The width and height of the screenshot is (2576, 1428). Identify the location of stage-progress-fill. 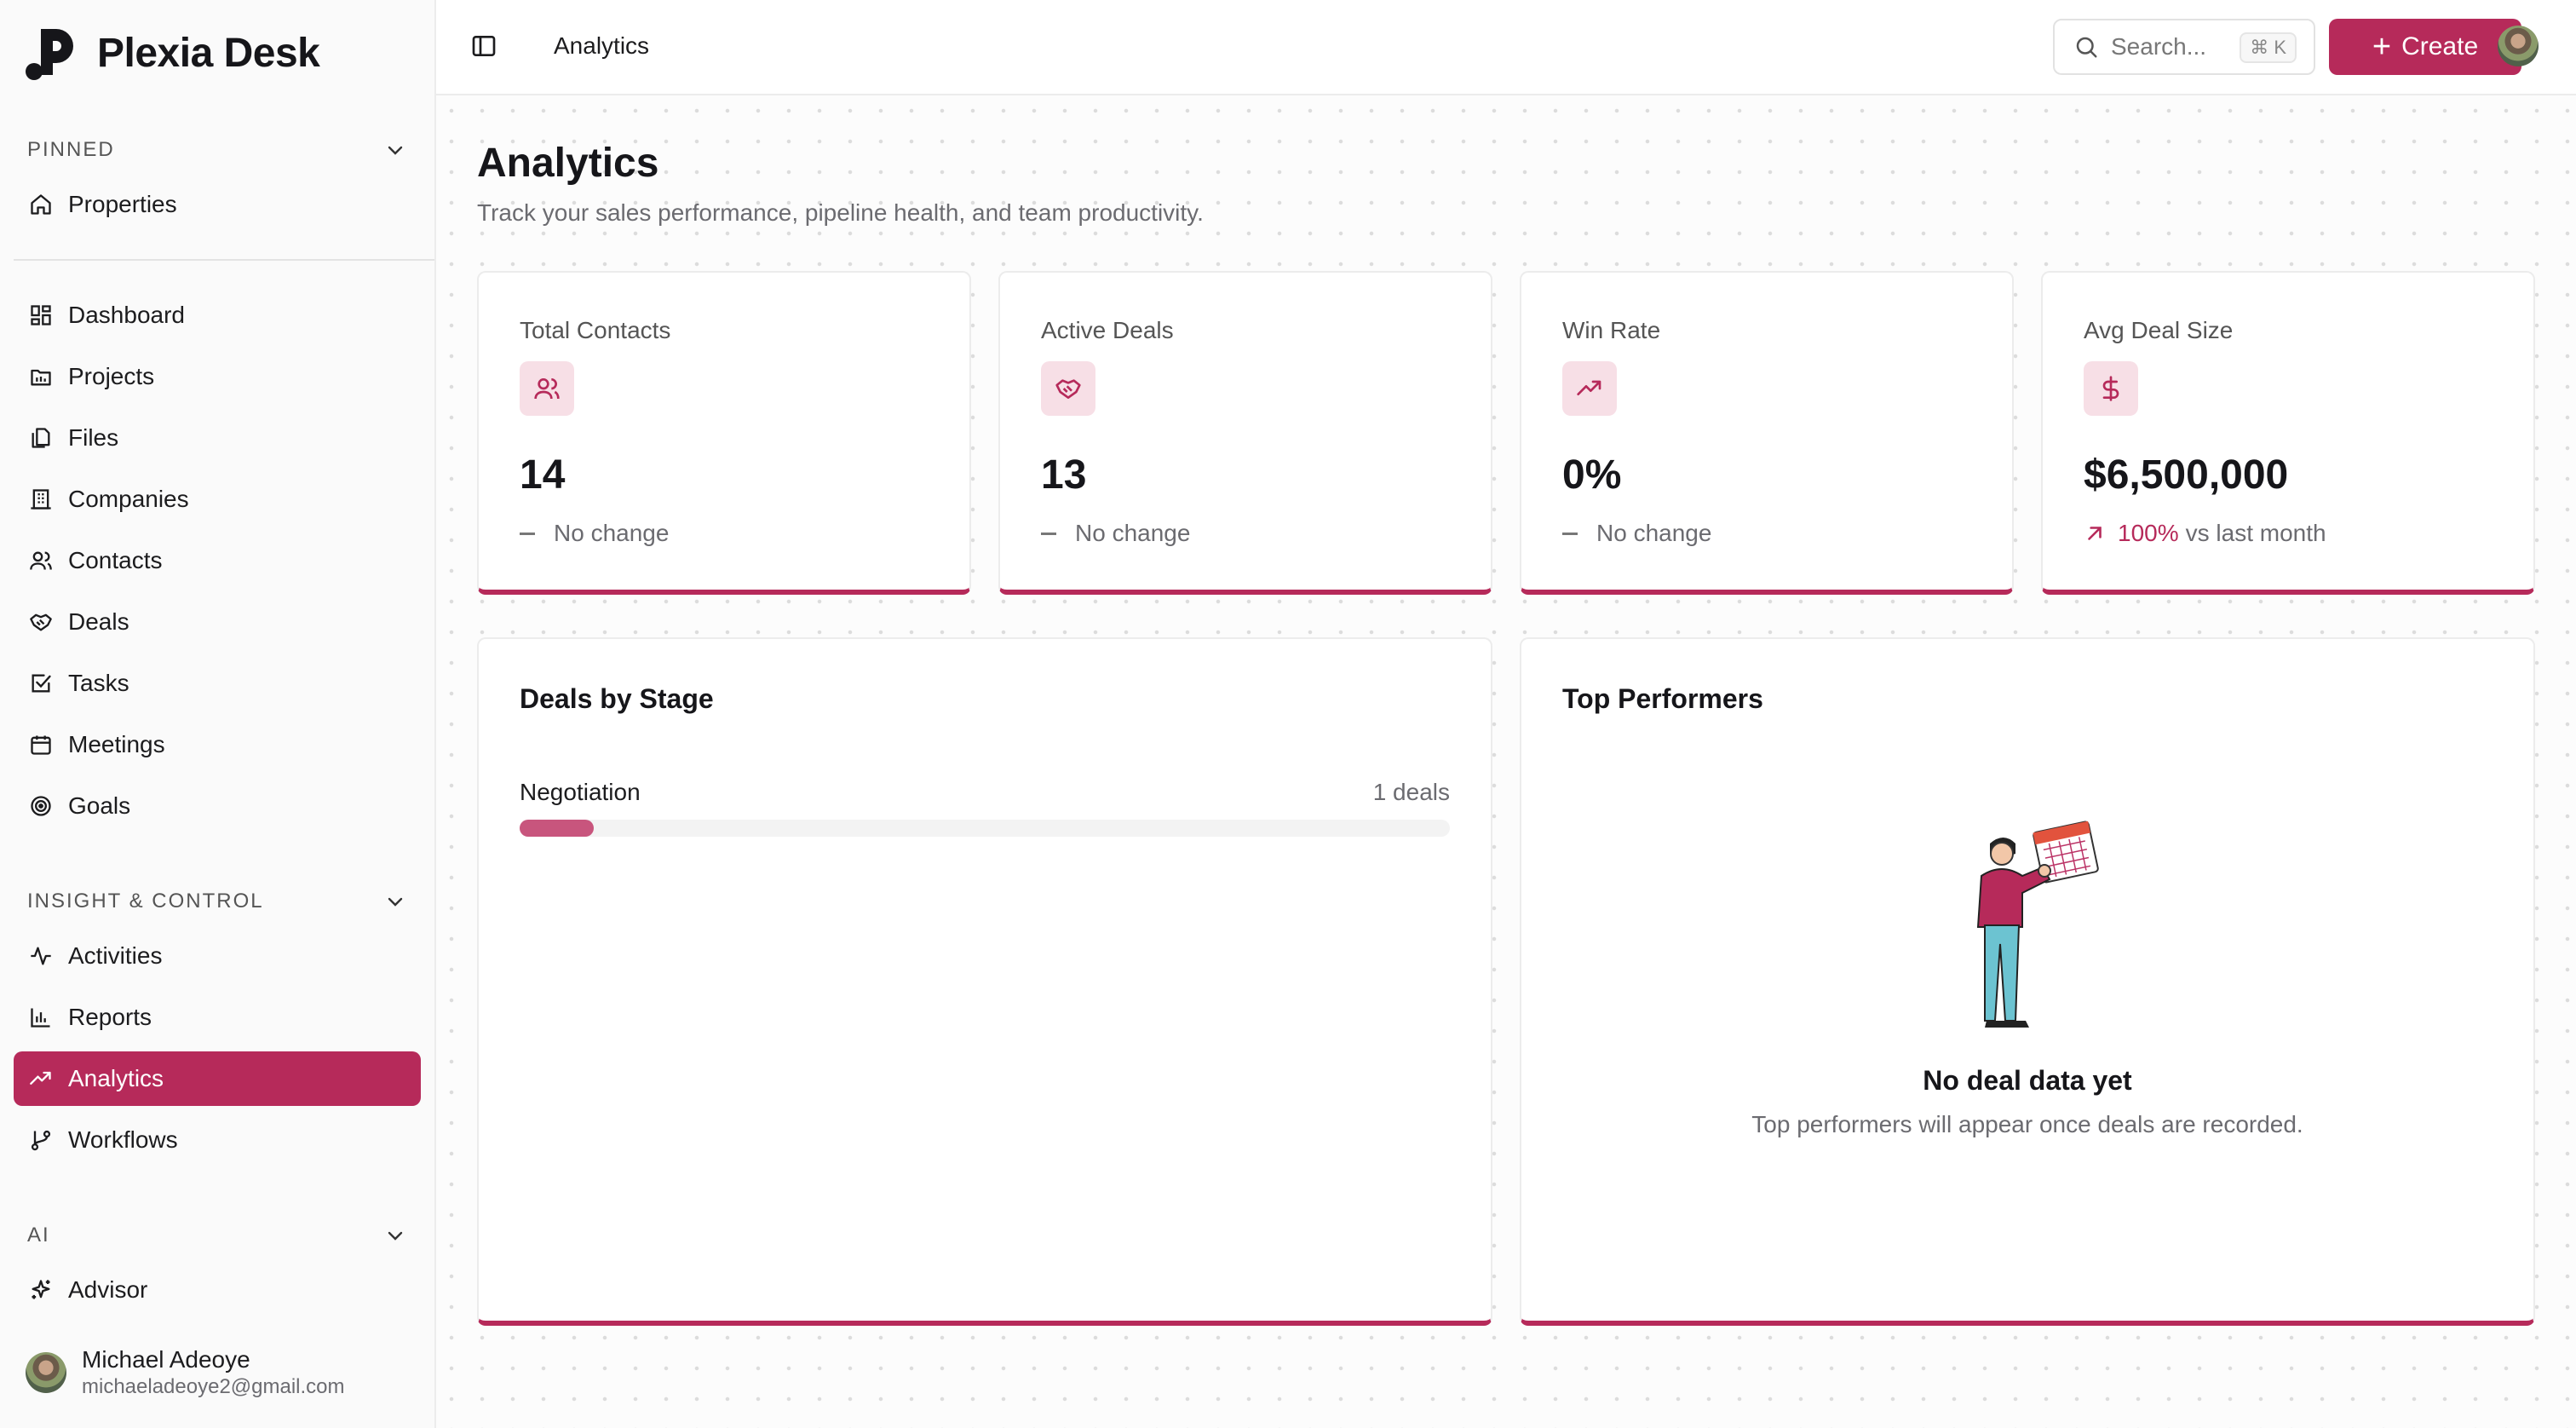
(557, 829).